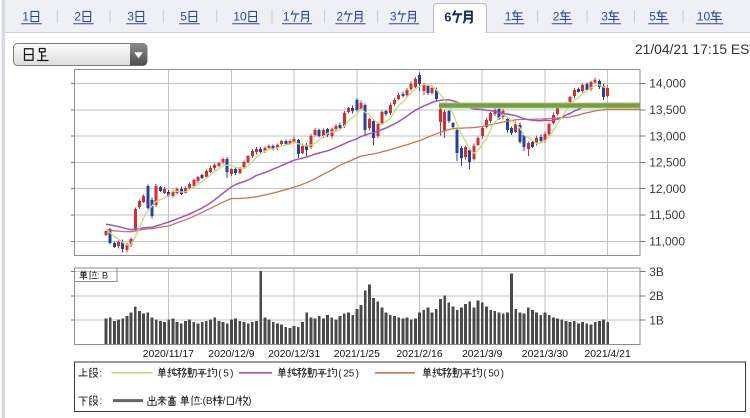 This screenshot has width=750, height=418. What do you see at coordinates (357, 354) in the screenshot?
I see `svg-text: 2021/1/25` at bounding box center [357, 354].